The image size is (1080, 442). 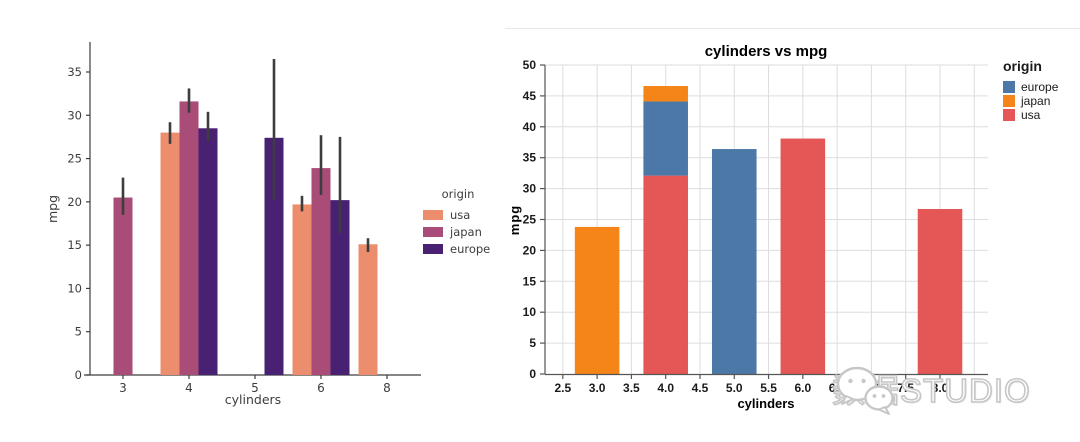 What do you see at coordinates (837, 388) in the screenshot?
I see `x-tick-label: 6.5` at bounding box center [837, 388].